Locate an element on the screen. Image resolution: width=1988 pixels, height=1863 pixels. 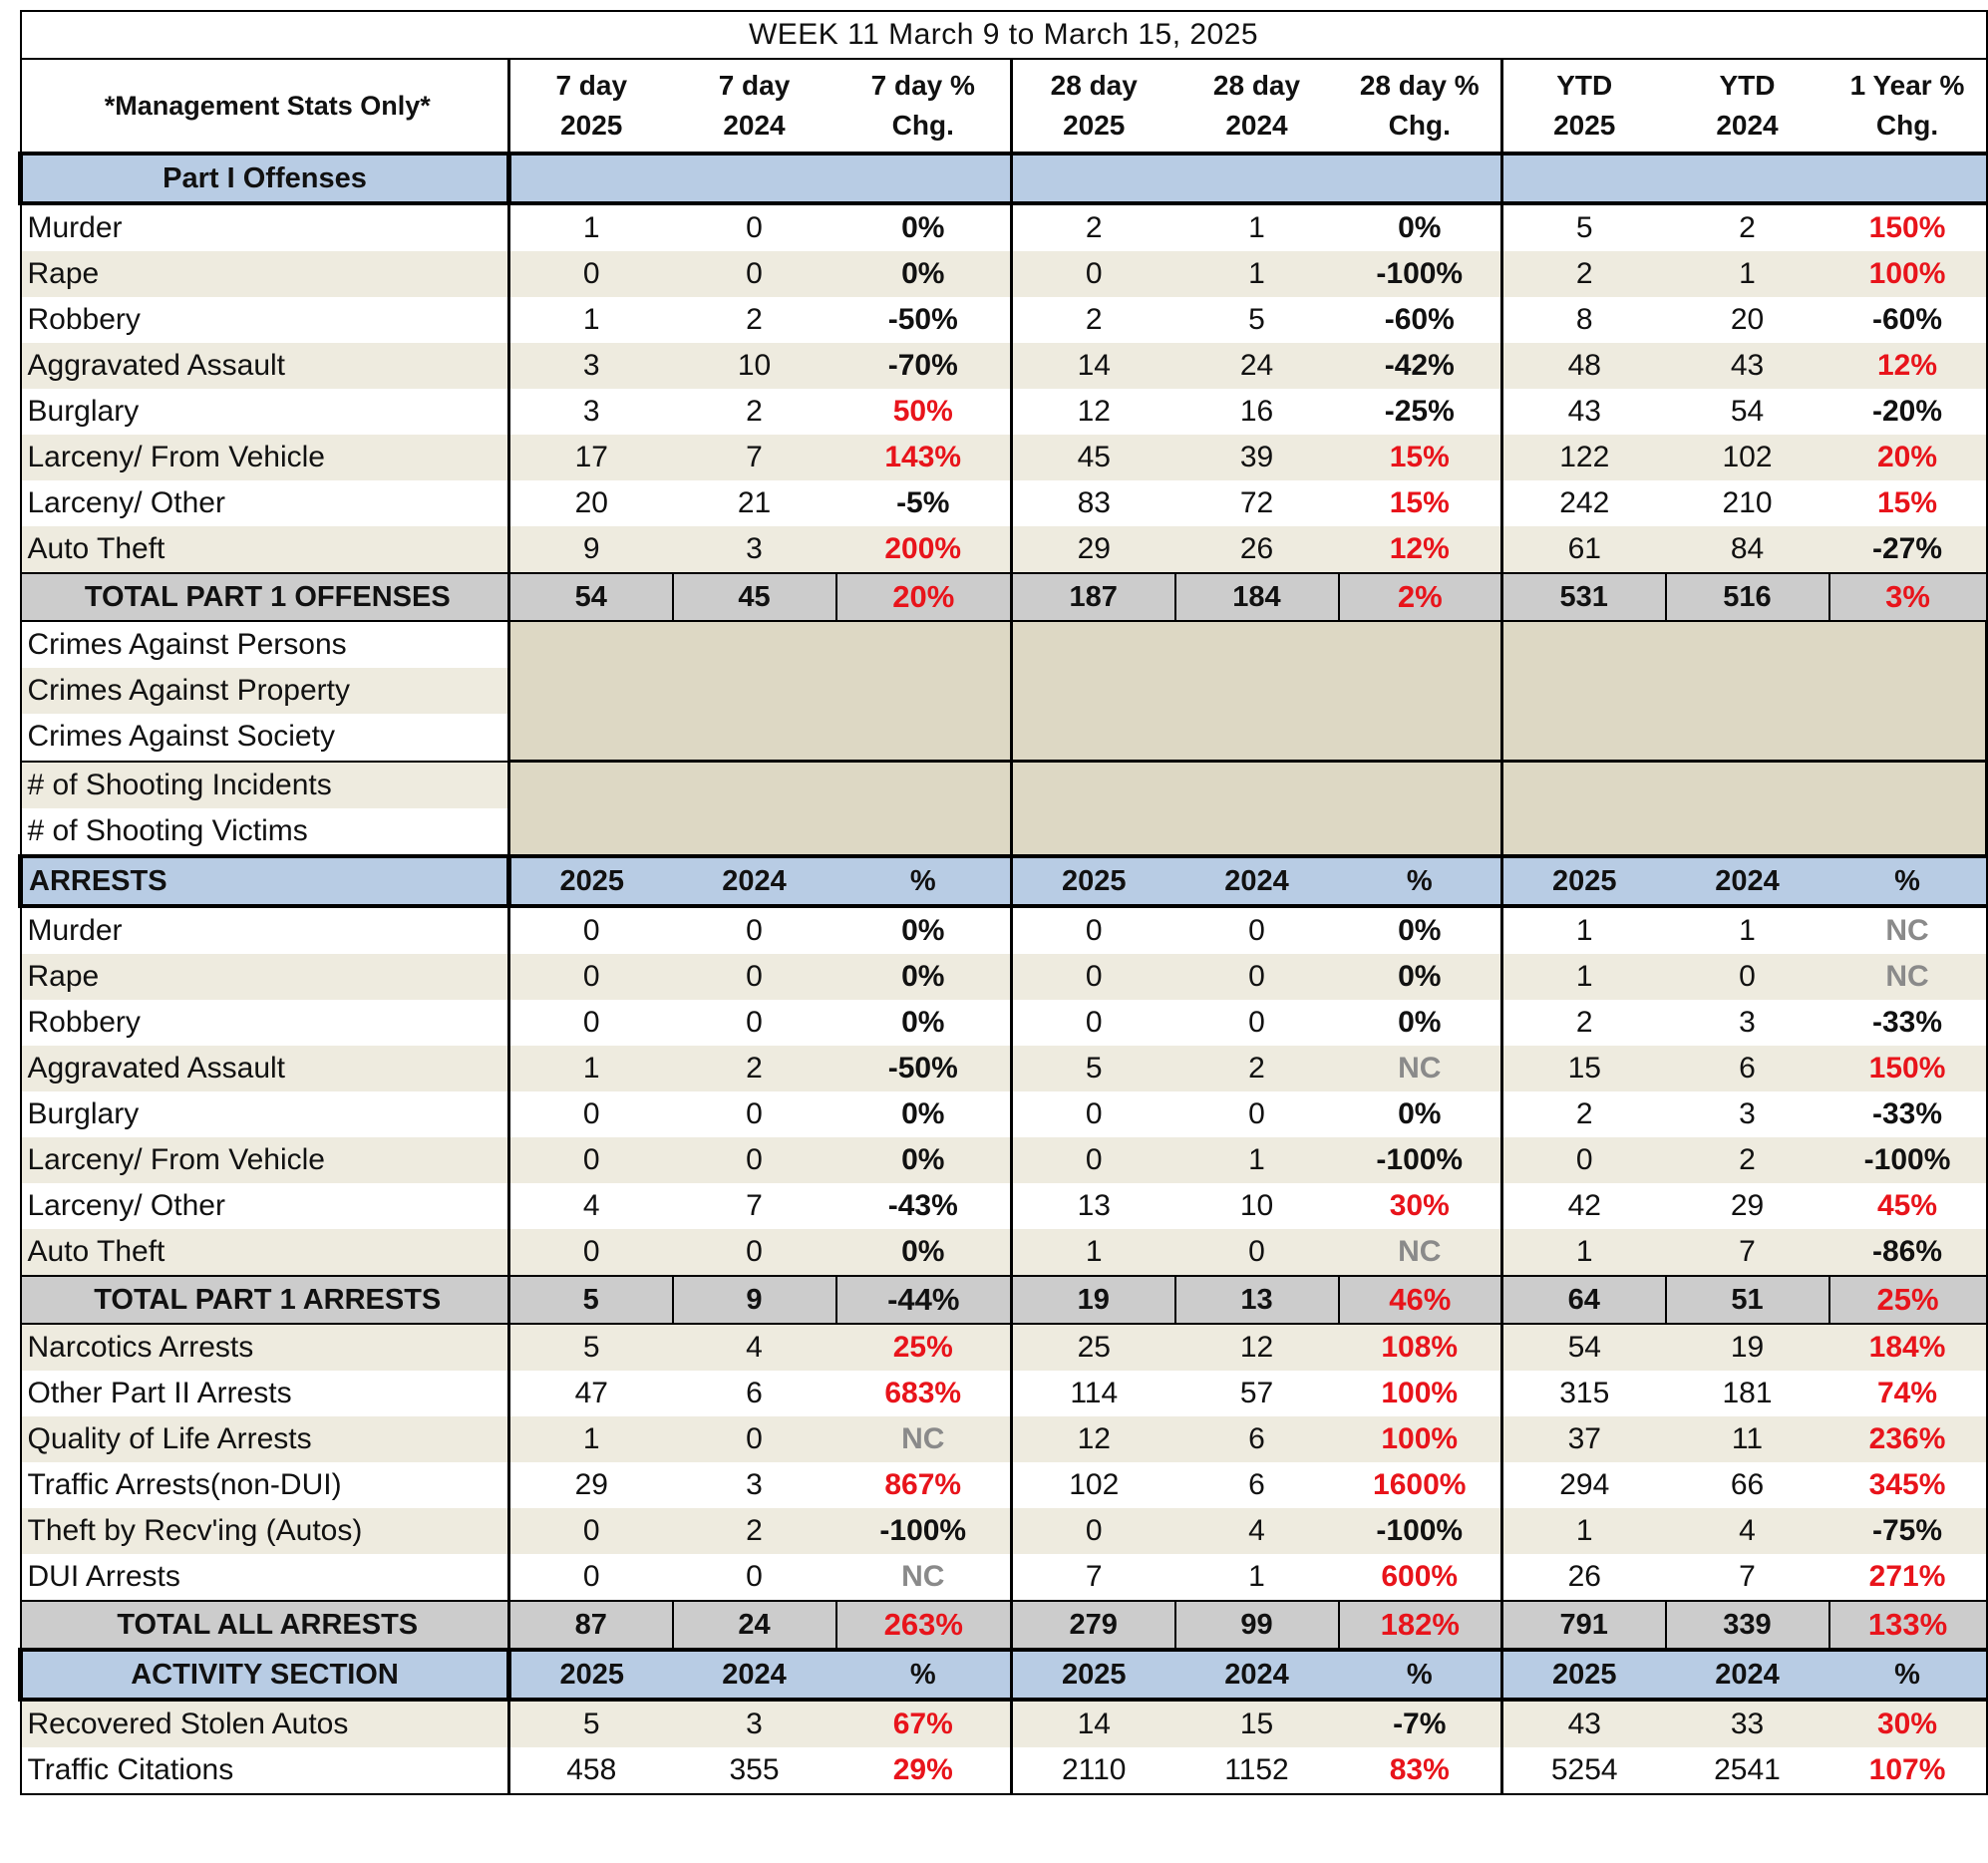
offense-row: Rape 0 0 0% 0 1 -100% 2 1 100% is located at coordinates (1003, 274).